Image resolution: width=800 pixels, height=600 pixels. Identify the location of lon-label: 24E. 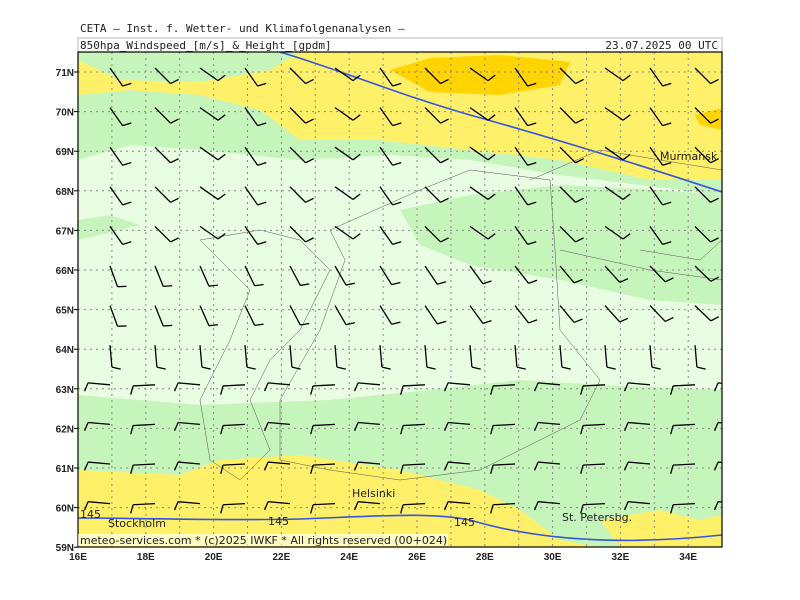
(349, 557).